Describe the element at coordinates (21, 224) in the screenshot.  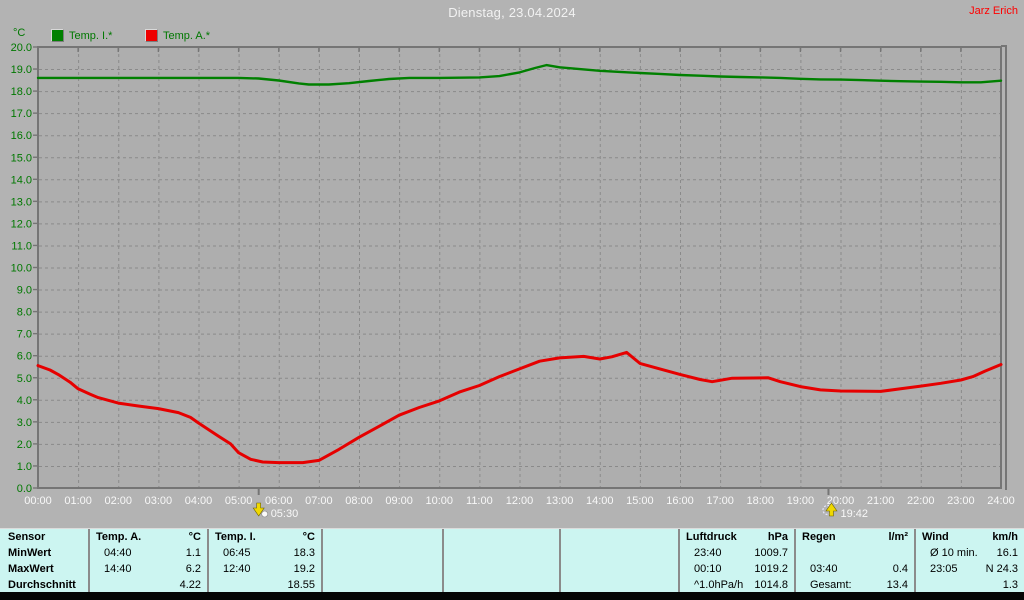
I see `svg-text: 12.0` at that location.